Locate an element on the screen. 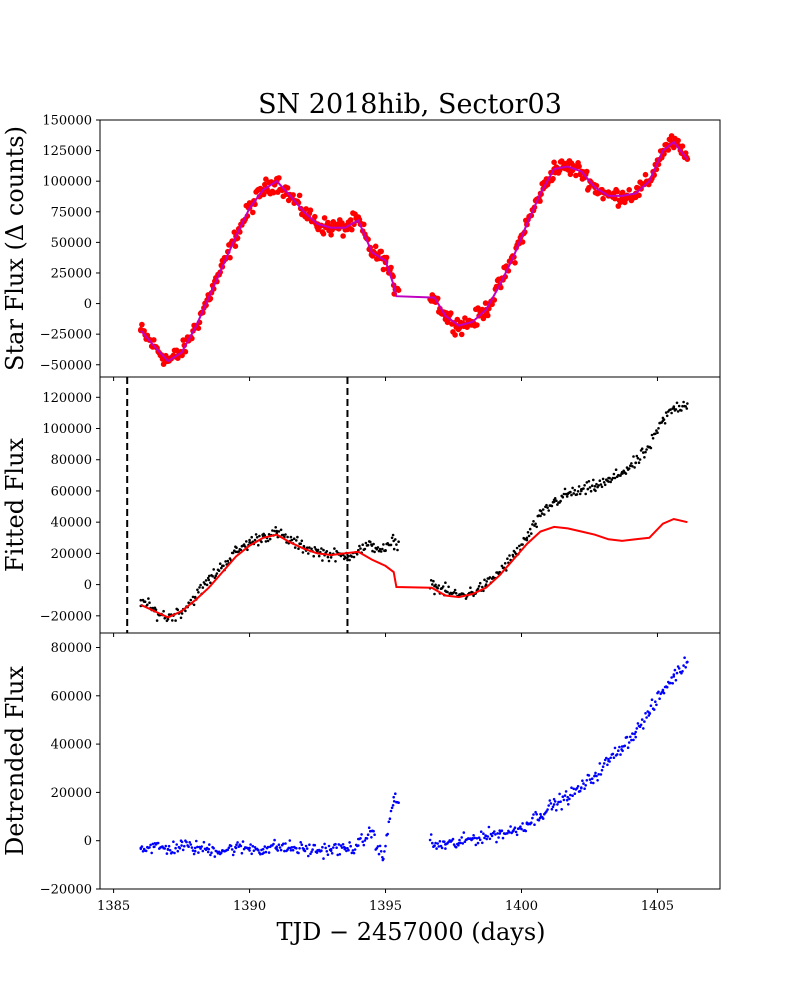 Image resolution: width=800 pixels, height=1000 pixels. y-tick-label: −25000 is located at coordinates (66, 335).